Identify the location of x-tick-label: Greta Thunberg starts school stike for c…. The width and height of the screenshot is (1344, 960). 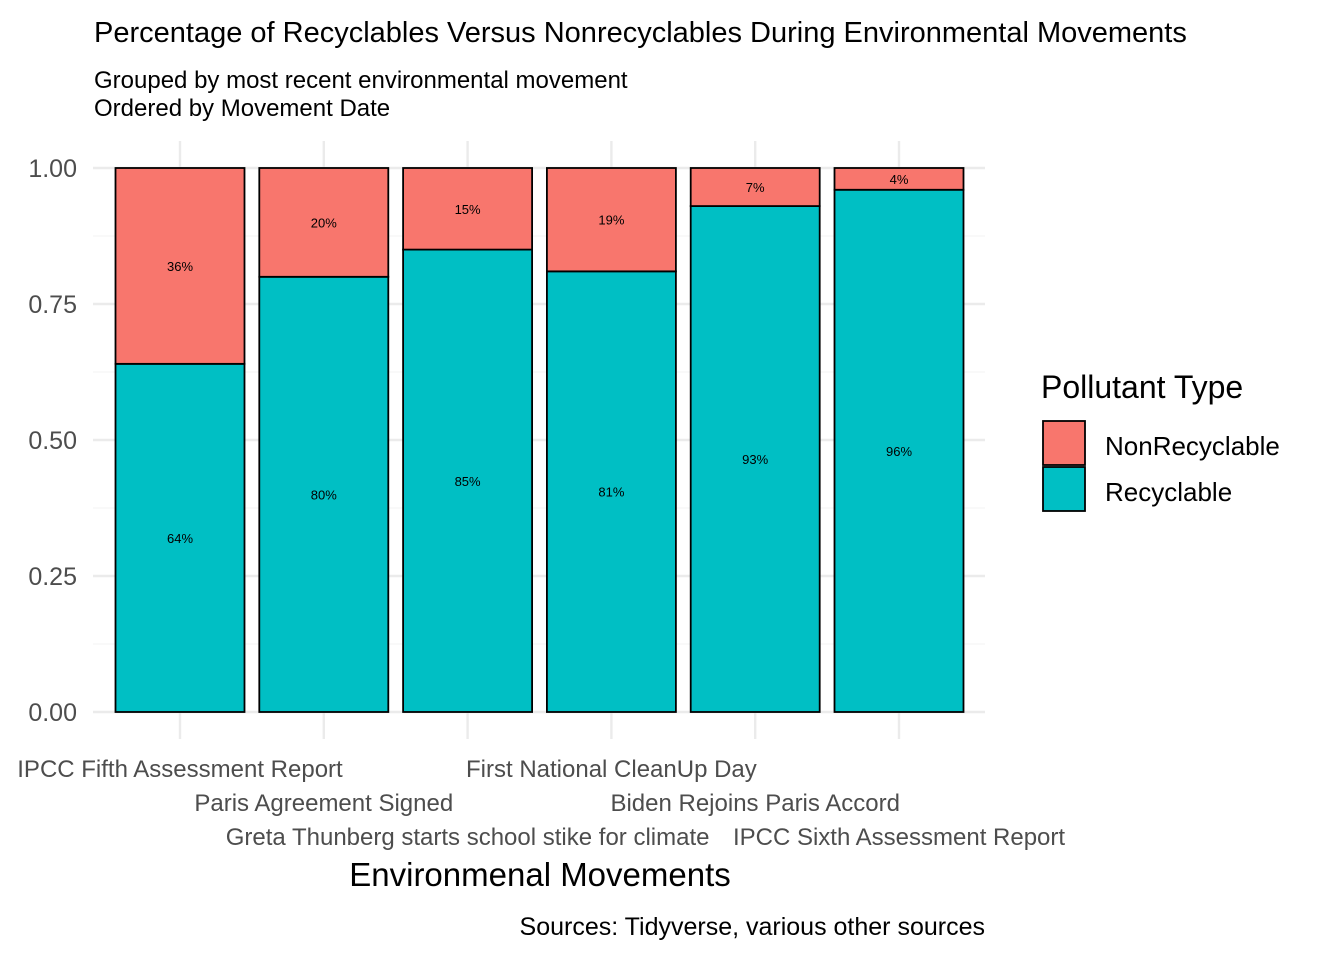
(468, 837).